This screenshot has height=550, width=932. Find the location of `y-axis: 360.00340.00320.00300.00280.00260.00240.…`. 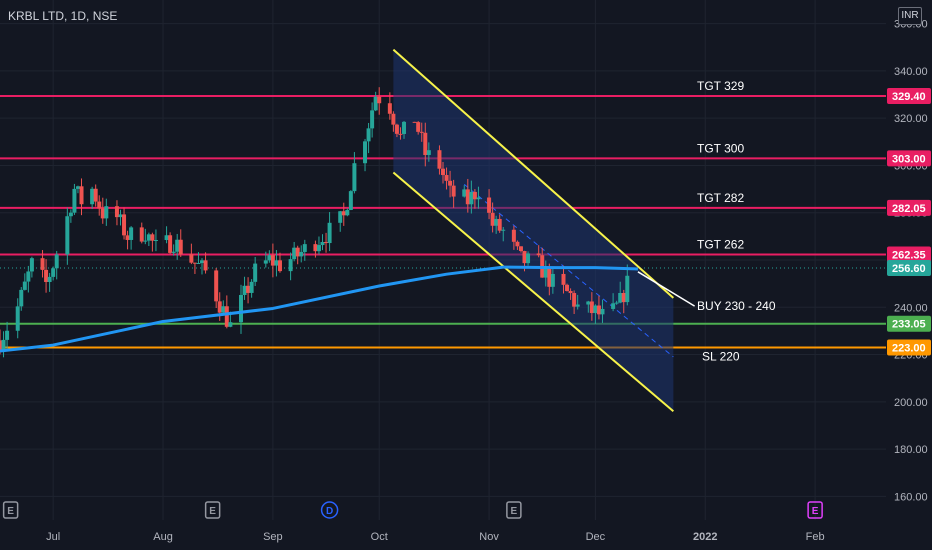

y-axis: 360.00340.00320.00300.00280.00260.00240.… is located at coordinates (909, 275).